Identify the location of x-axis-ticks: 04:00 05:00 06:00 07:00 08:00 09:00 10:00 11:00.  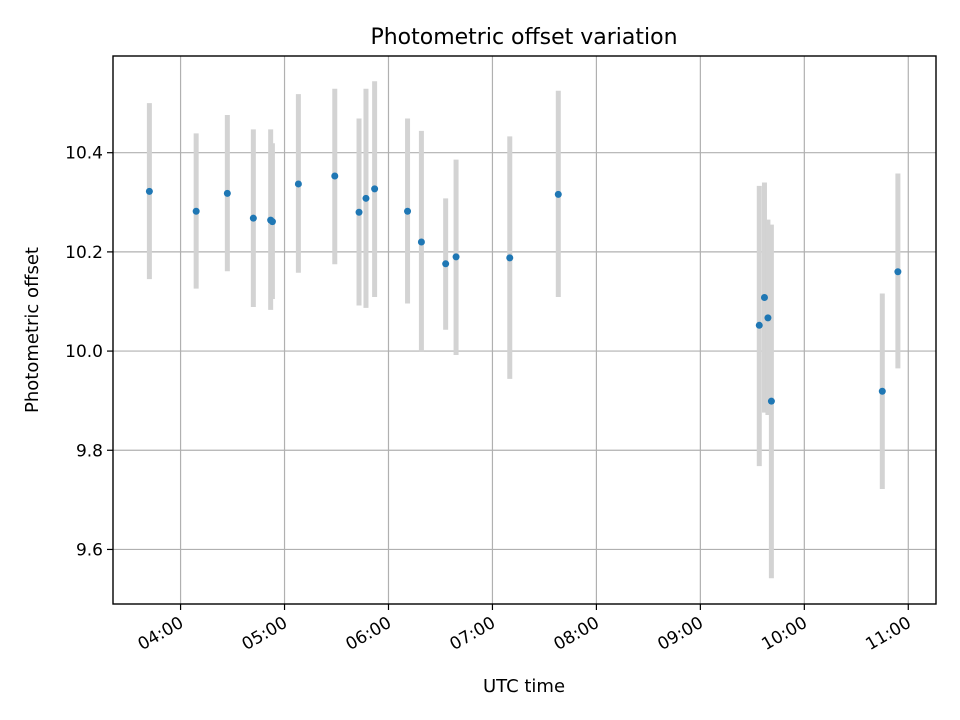
(525, 629).